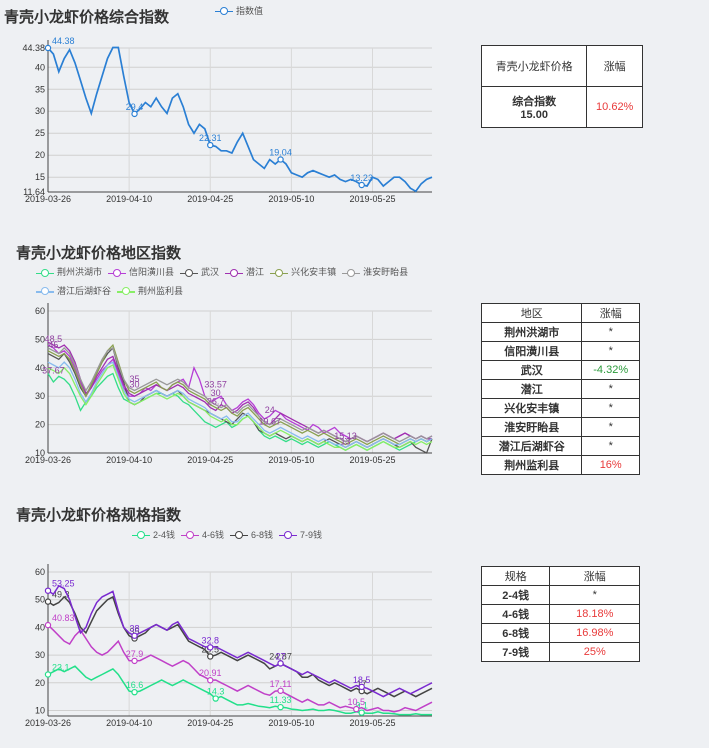 This screenshot has height=748, width=709. What do you see at coordinates (135, 385) in the screenshot?
I see `data-label: 30` at bounding box center [135, 385].